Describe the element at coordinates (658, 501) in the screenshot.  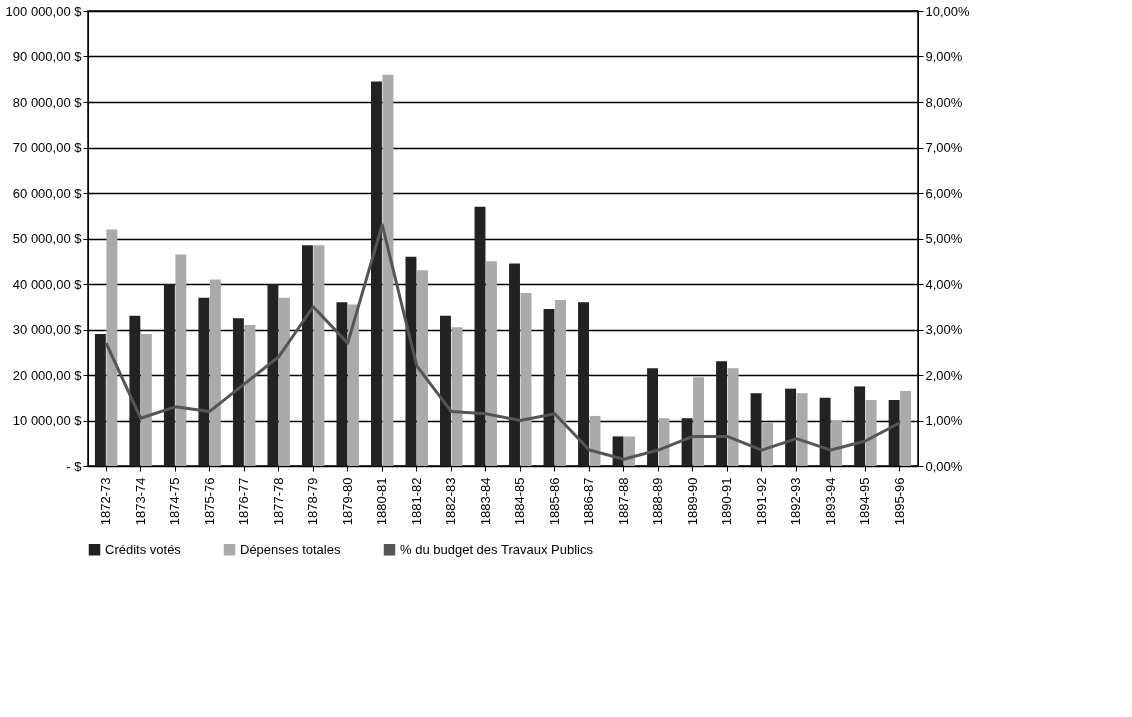
I see `x-tick-label: 1888-89` at that location.